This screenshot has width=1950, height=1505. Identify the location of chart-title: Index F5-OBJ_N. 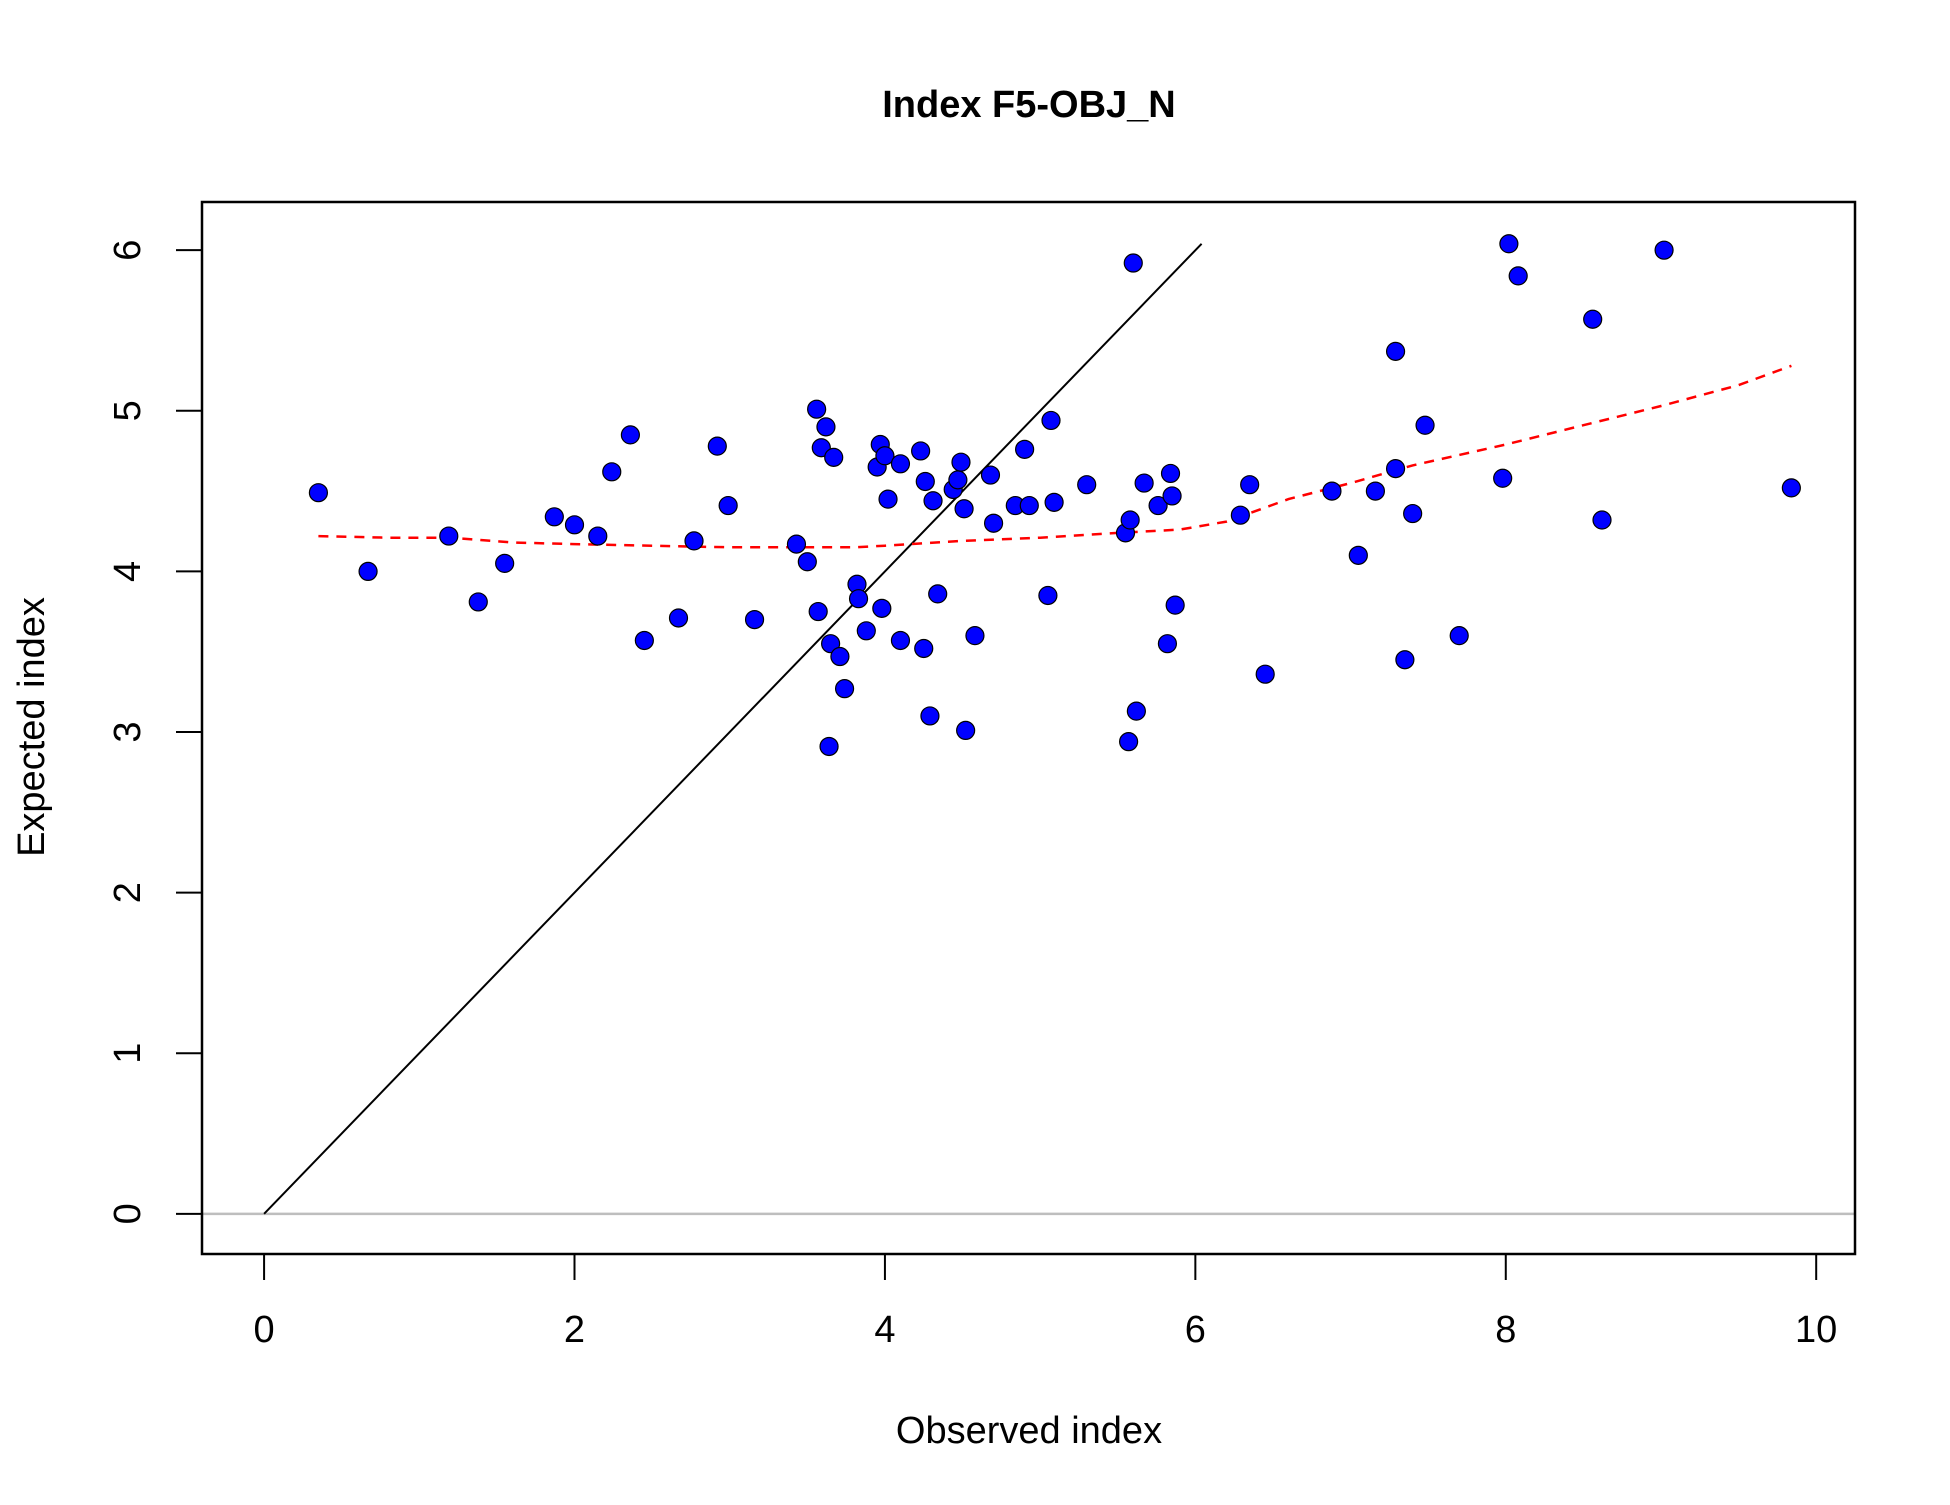
(1029, 105).